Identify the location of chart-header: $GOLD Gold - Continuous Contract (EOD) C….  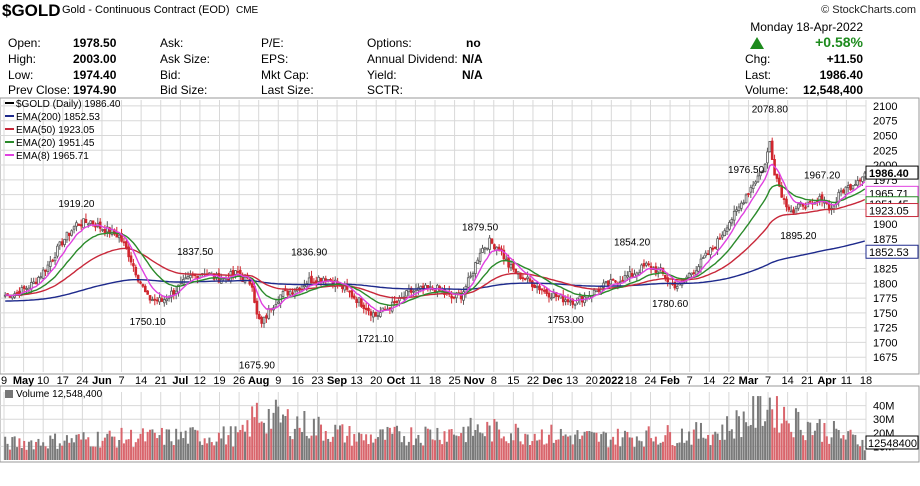
(460, 10).